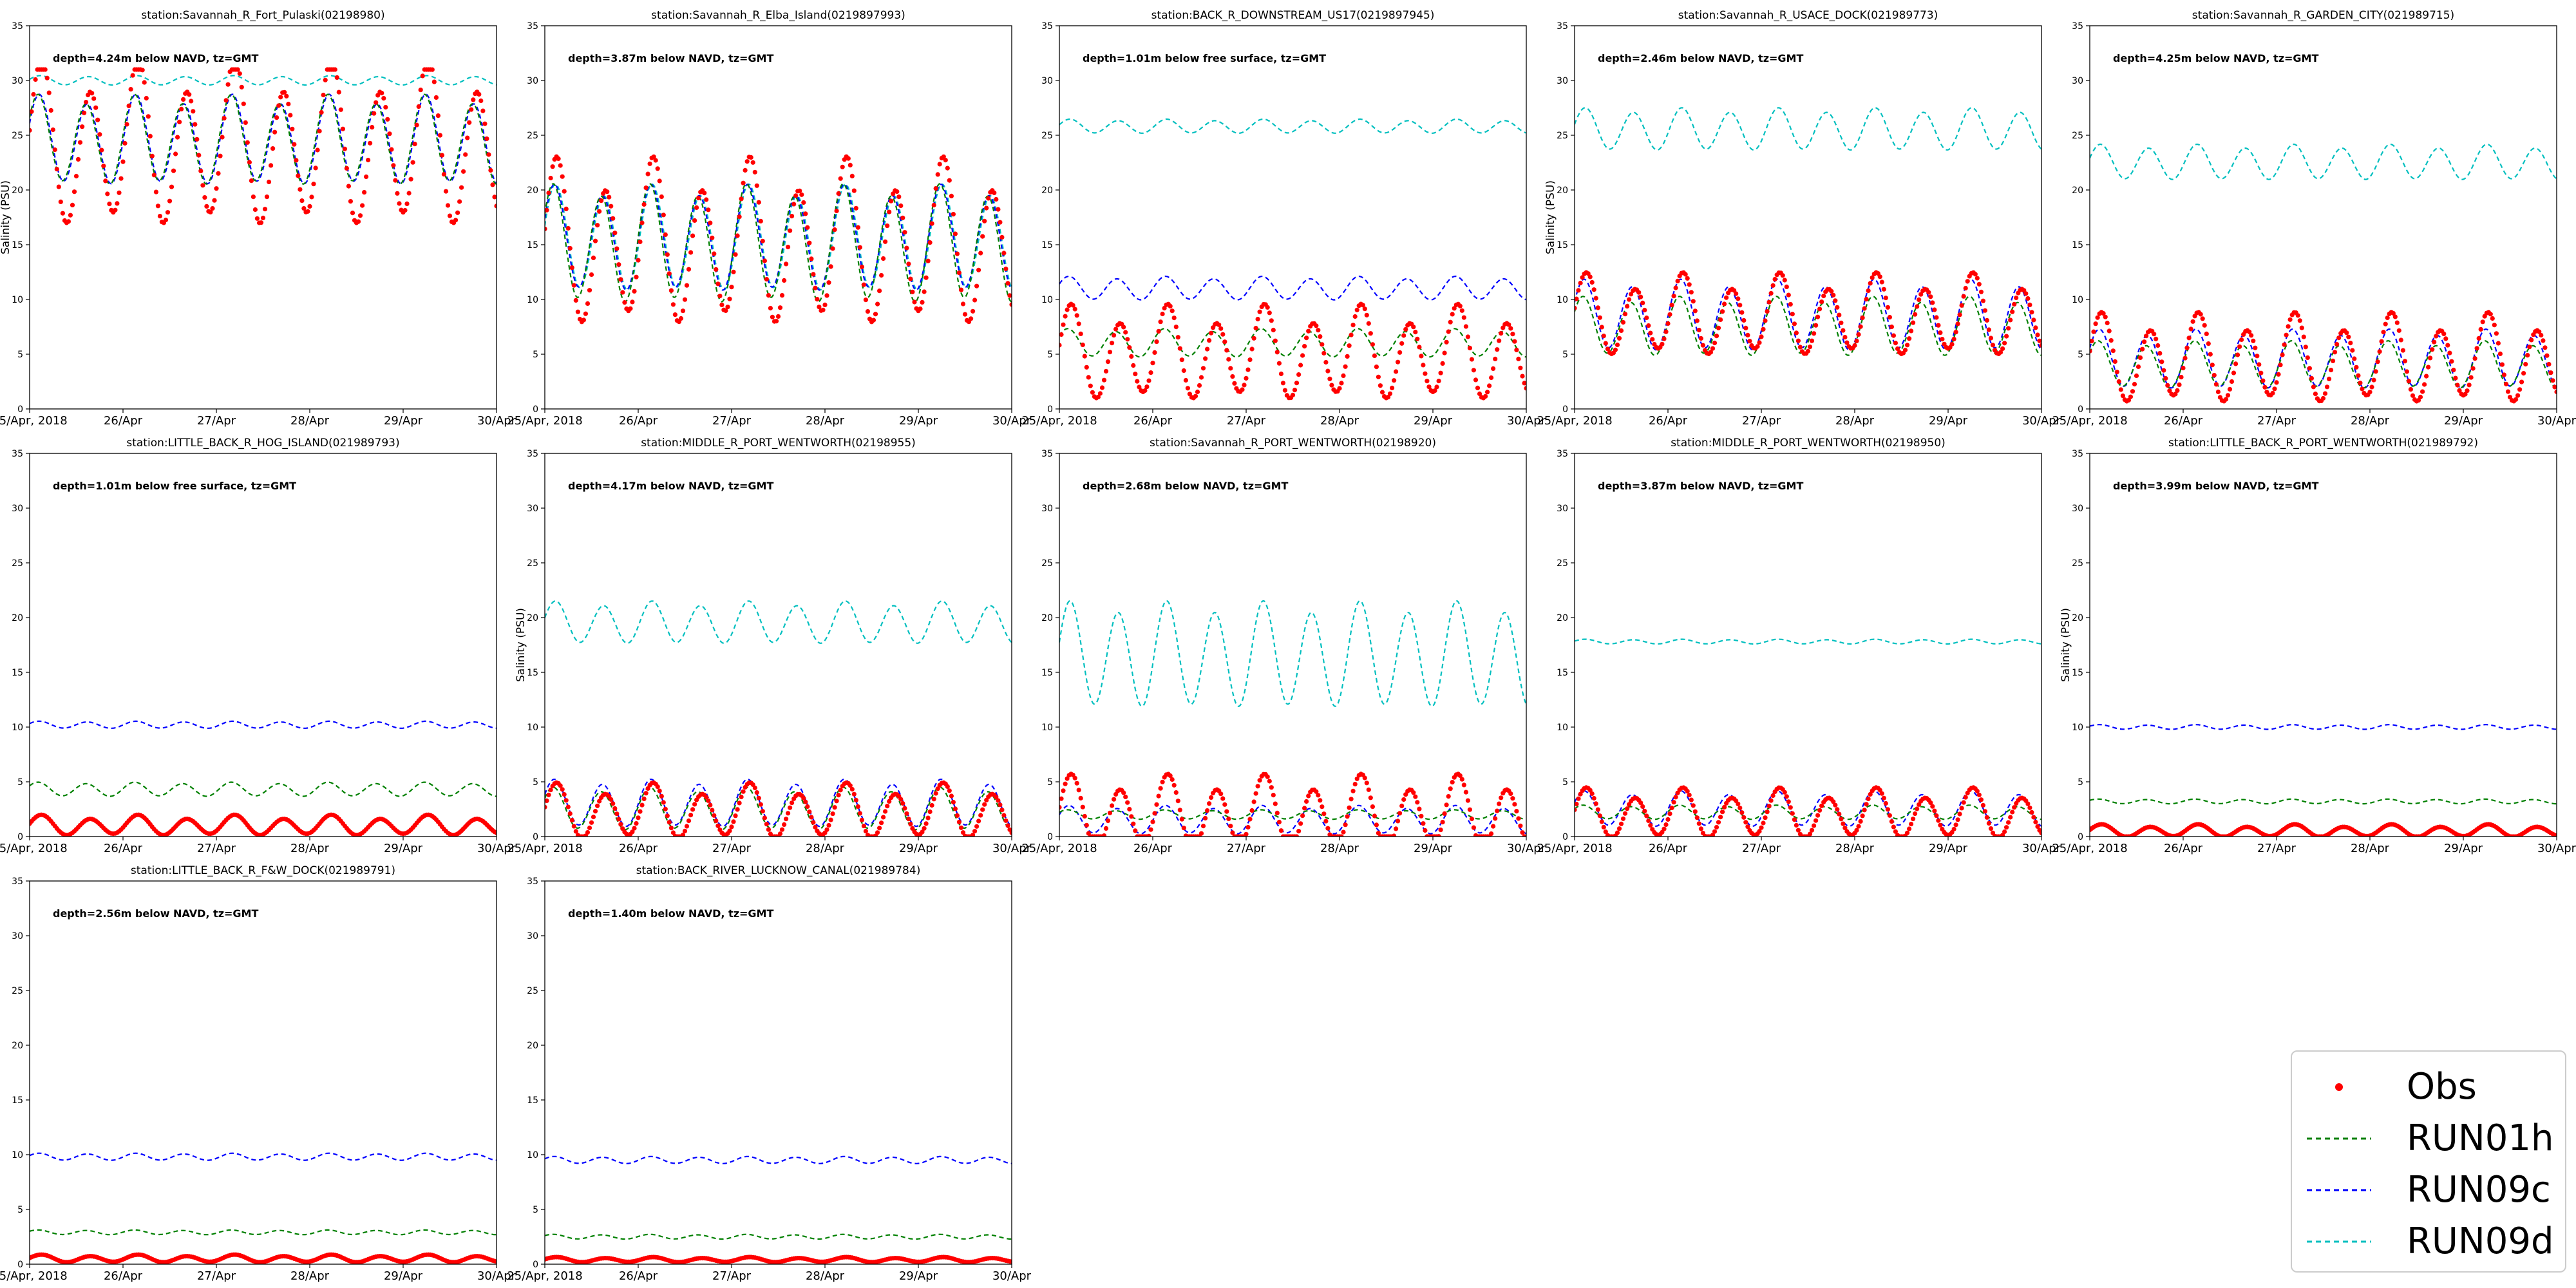 This screenshot has width=2576, height=1288. I want to click on y-tick-label: 10, so click(1047, 300).